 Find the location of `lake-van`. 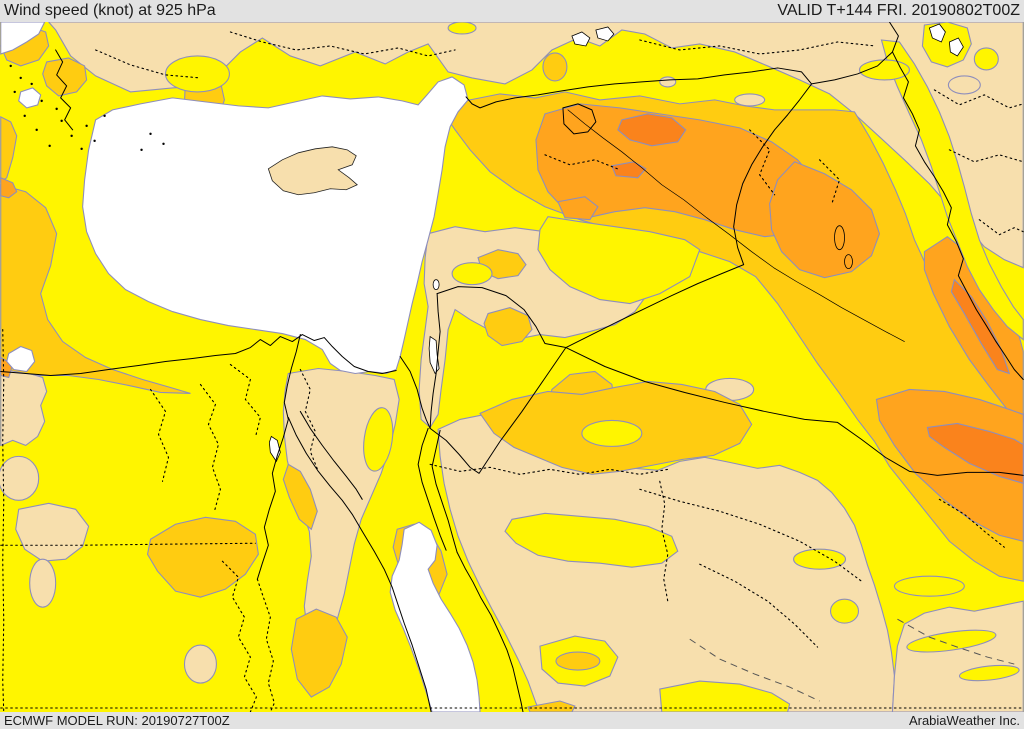

lake-van is located at coordinates (937, 33).